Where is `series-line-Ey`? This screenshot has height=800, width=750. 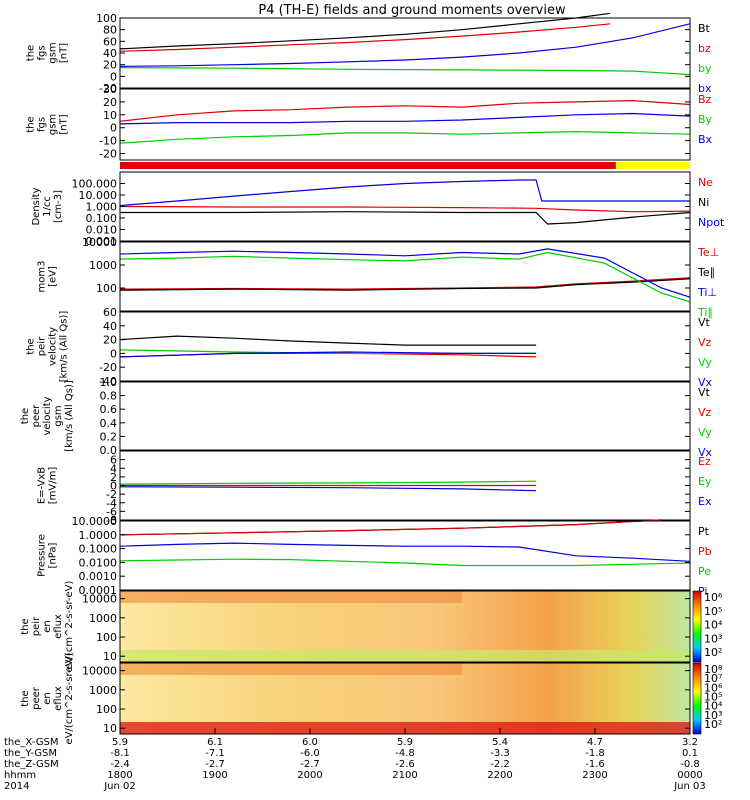 series-line-Ey is located at coordinates (328, 482).